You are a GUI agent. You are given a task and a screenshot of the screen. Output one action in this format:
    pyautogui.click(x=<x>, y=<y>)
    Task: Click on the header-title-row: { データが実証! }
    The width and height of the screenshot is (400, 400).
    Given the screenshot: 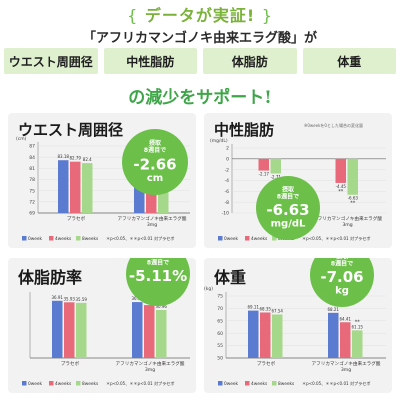 What is the action you would take?
    pyautogui.click(x=200, y=14)
    